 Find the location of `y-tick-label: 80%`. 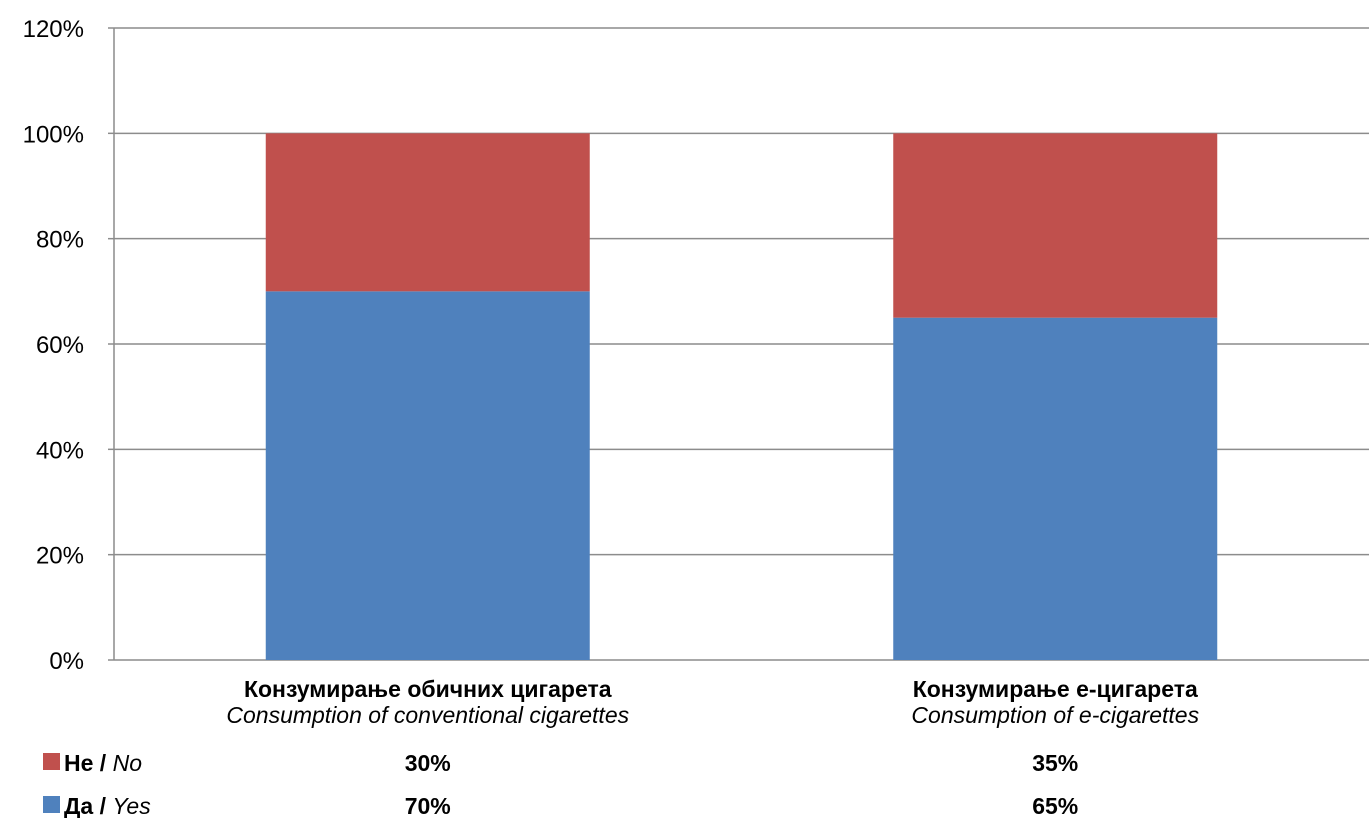

y-tick-label: 80% is located at coordinates (60, 240).